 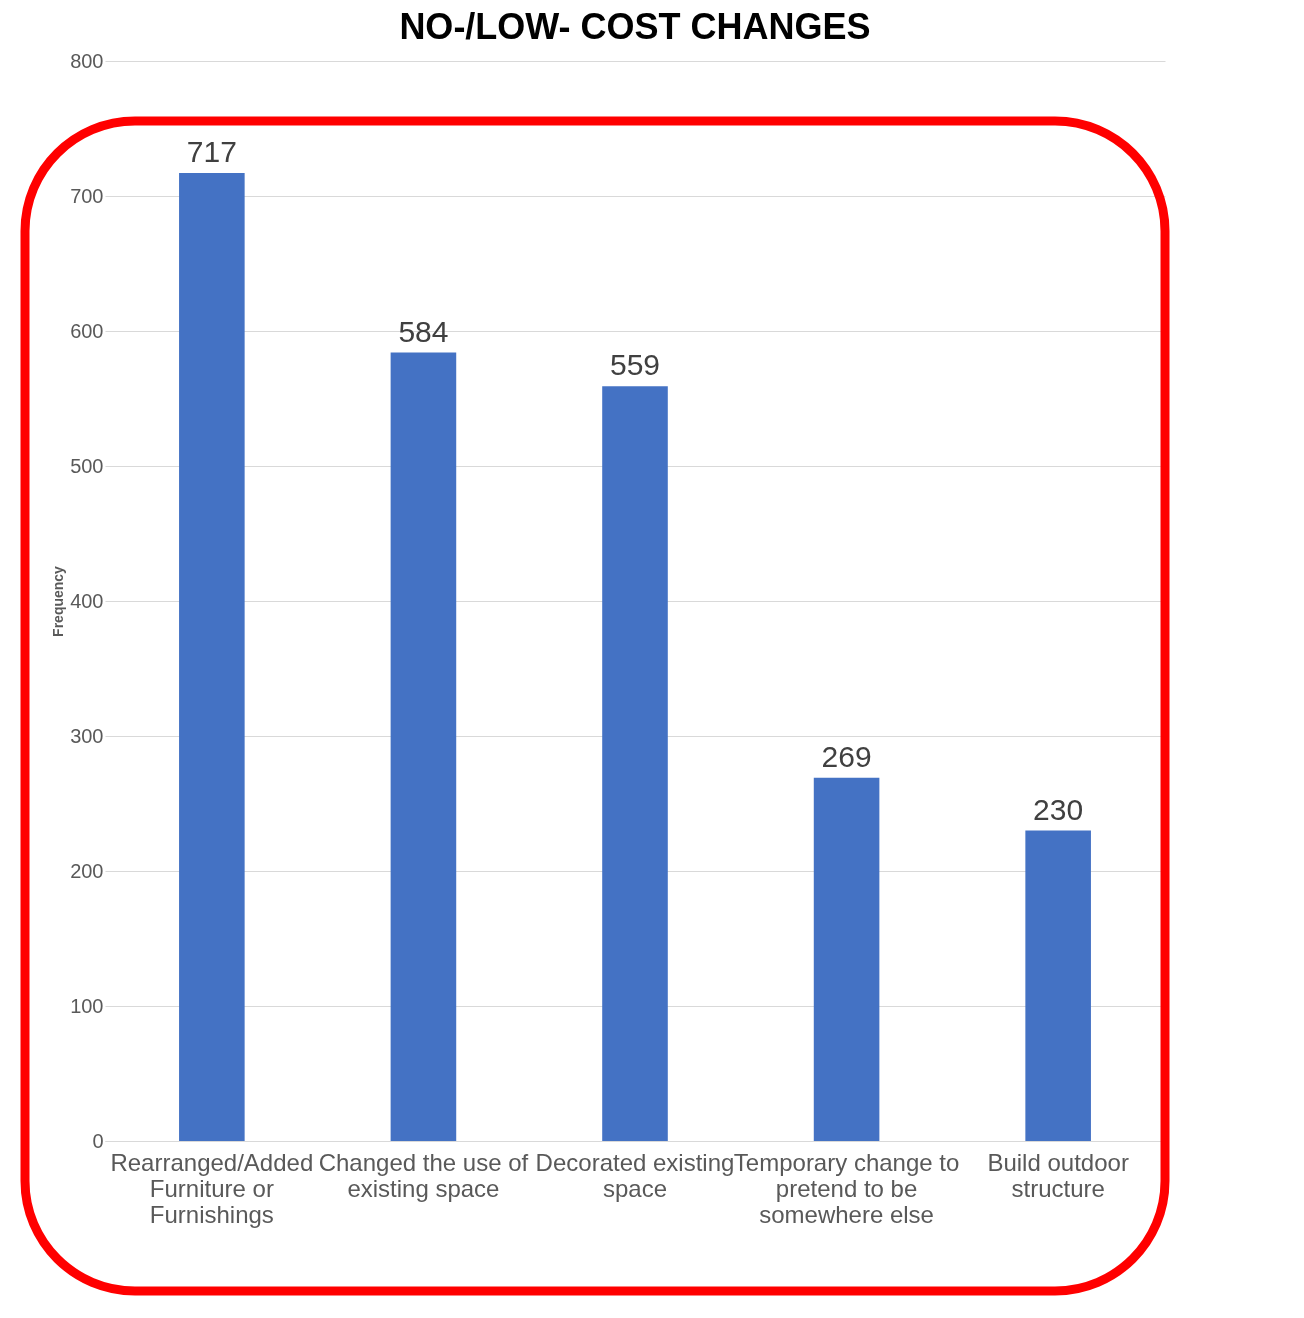 What do you see at coordinates (87, 600) in the screenshot?
I see `y-tick-label: 400` at bounding box center [87, 600].